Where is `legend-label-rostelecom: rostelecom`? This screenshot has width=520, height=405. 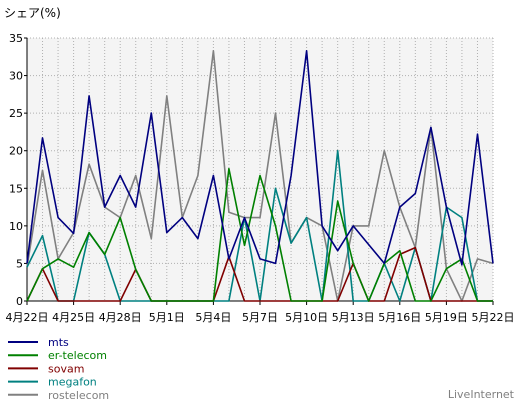 legend-label-rostelecom: rostelecom is located at coordinates (78, 395).